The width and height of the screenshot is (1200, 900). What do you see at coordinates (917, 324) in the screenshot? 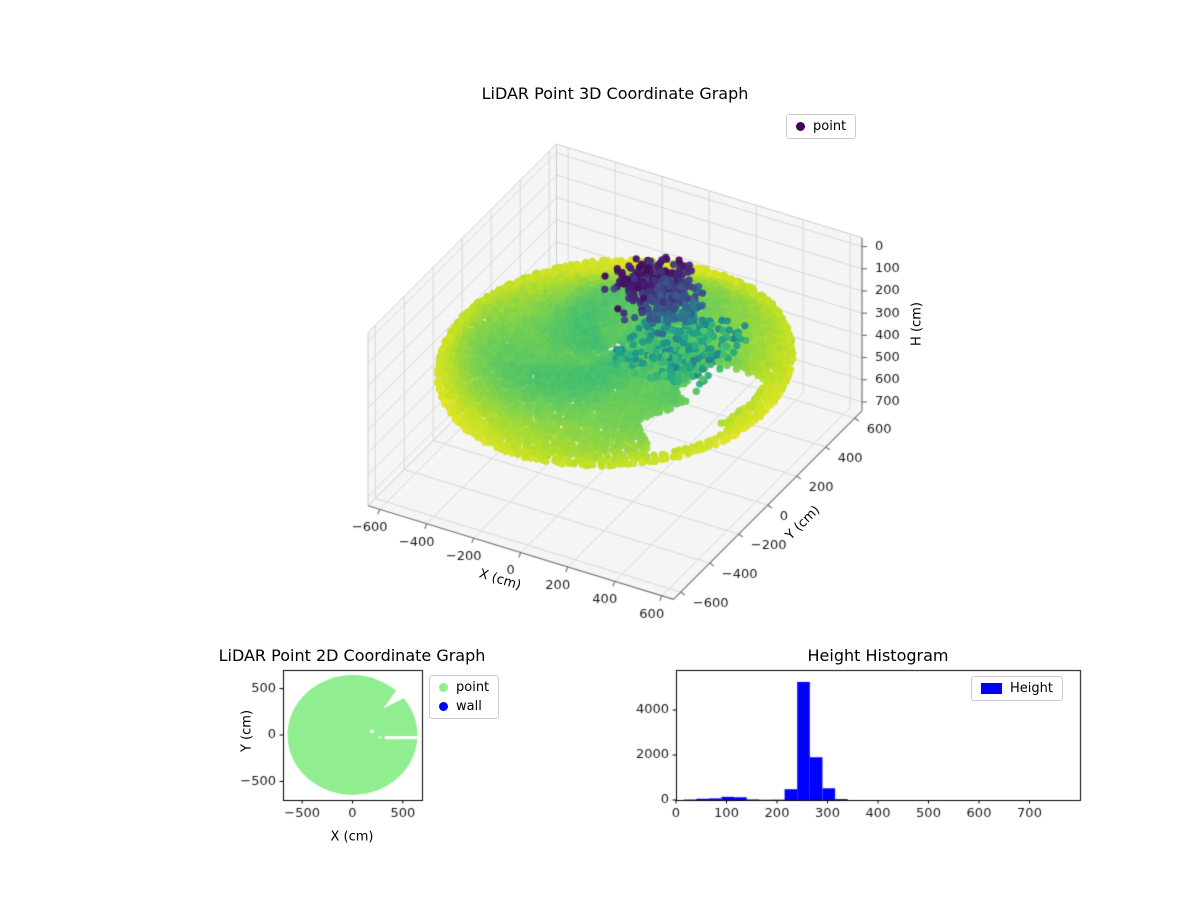
I see `plot3d-zaxis-label: H (cm)` at bounding box center [917, 324].